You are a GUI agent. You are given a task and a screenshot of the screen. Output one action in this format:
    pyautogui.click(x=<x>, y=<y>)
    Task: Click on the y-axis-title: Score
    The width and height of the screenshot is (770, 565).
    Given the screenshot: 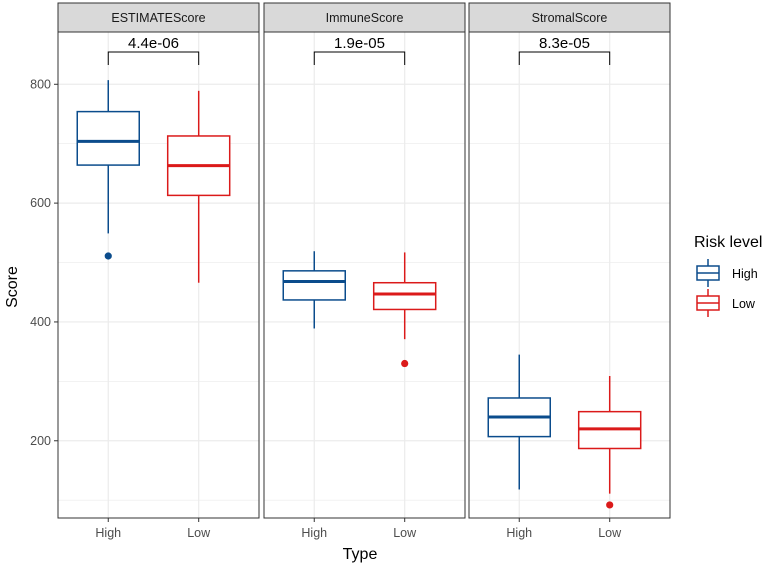 What is the action you would take?
    pyautogui.click(x=12, y=287)
    